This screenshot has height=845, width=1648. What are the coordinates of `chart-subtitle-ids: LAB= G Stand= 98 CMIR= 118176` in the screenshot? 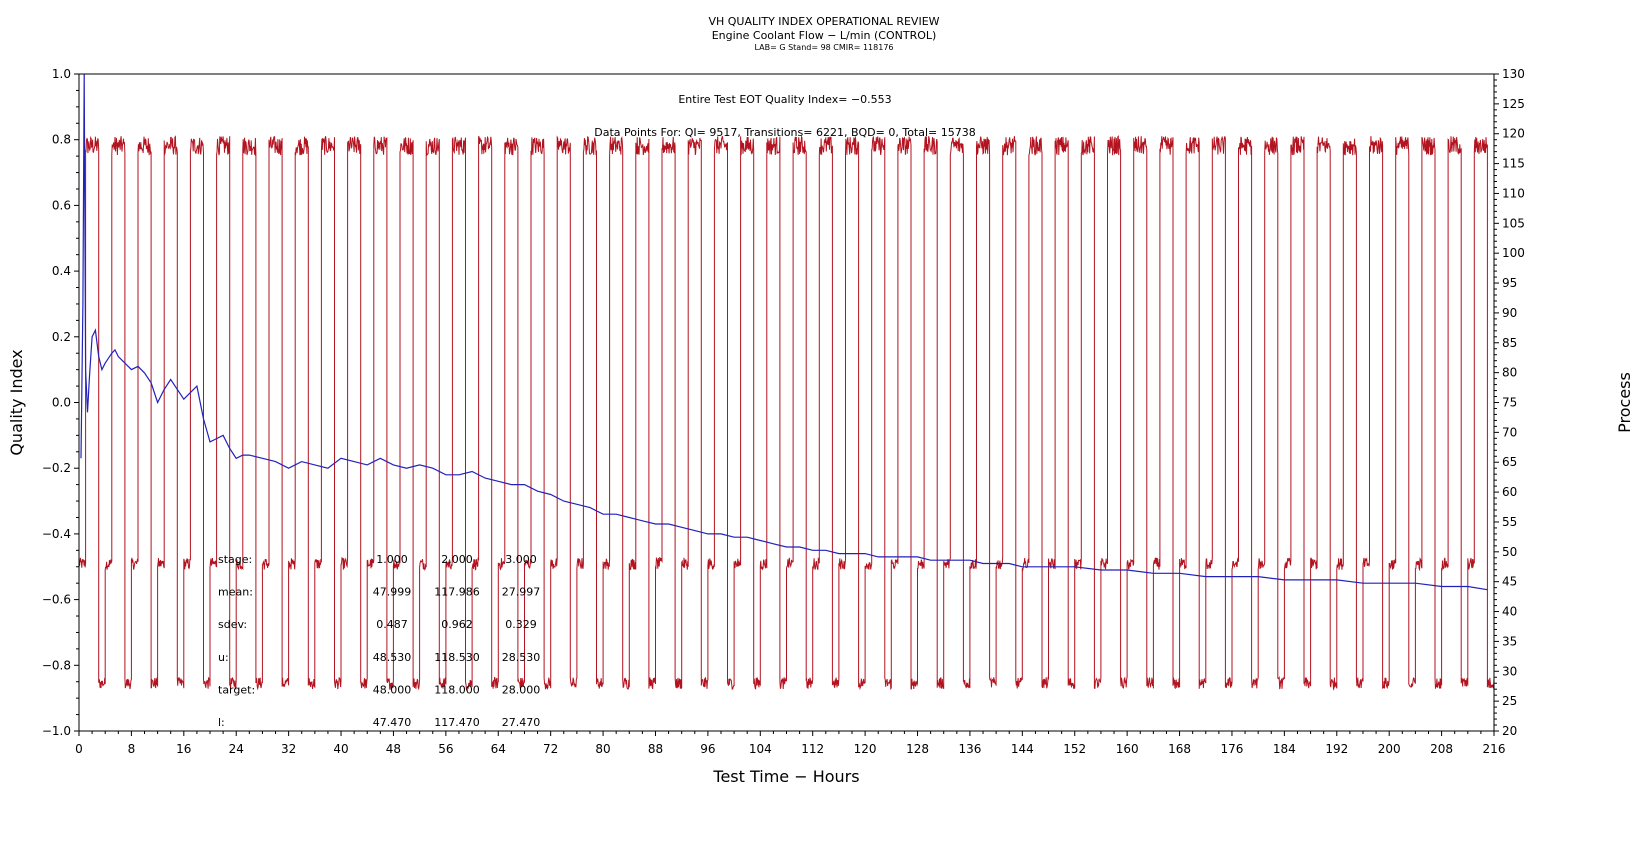 It's located at (824, 47).